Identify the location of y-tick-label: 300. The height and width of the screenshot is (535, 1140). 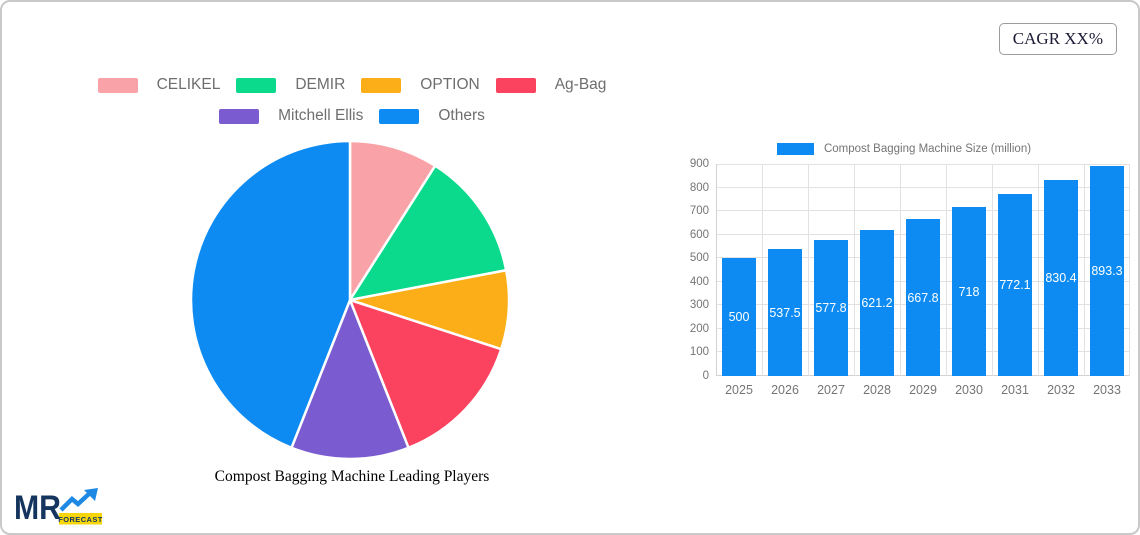
(699, 305).